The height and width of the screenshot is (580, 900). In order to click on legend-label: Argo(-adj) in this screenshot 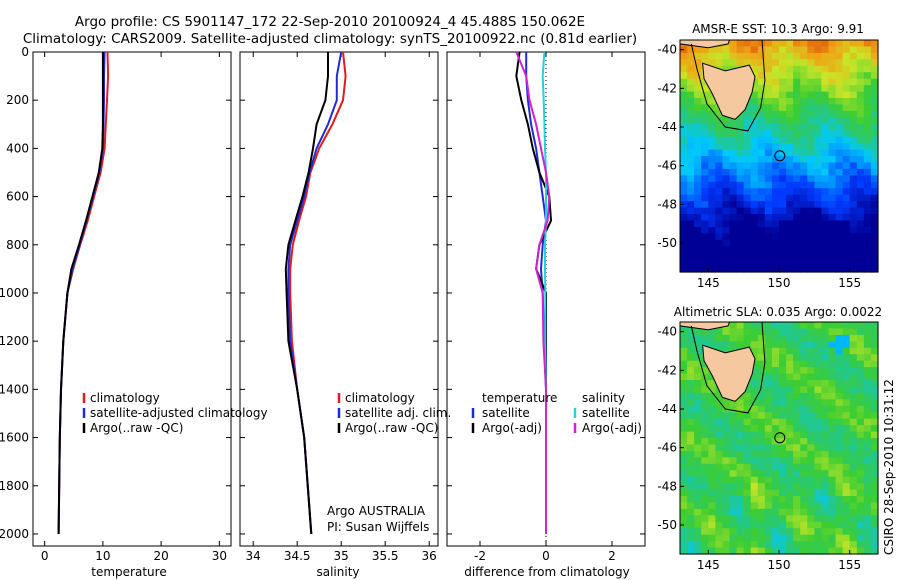, I will do `click(512, 428)`.